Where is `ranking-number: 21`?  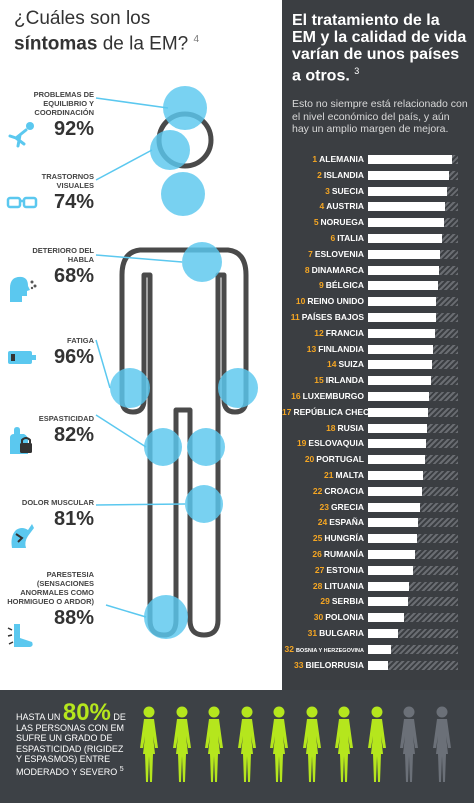
ranking-number: 21 is located at coordinates (329, 475).